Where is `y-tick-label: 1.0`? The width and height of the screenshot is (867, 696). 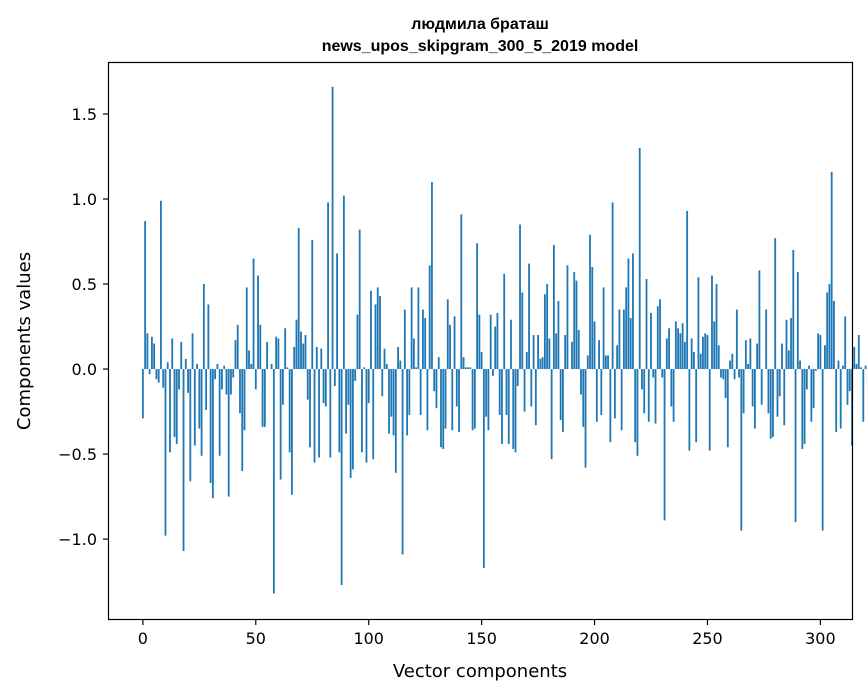
y-tick-label: 1.0 is located at coordinates (84, 199).